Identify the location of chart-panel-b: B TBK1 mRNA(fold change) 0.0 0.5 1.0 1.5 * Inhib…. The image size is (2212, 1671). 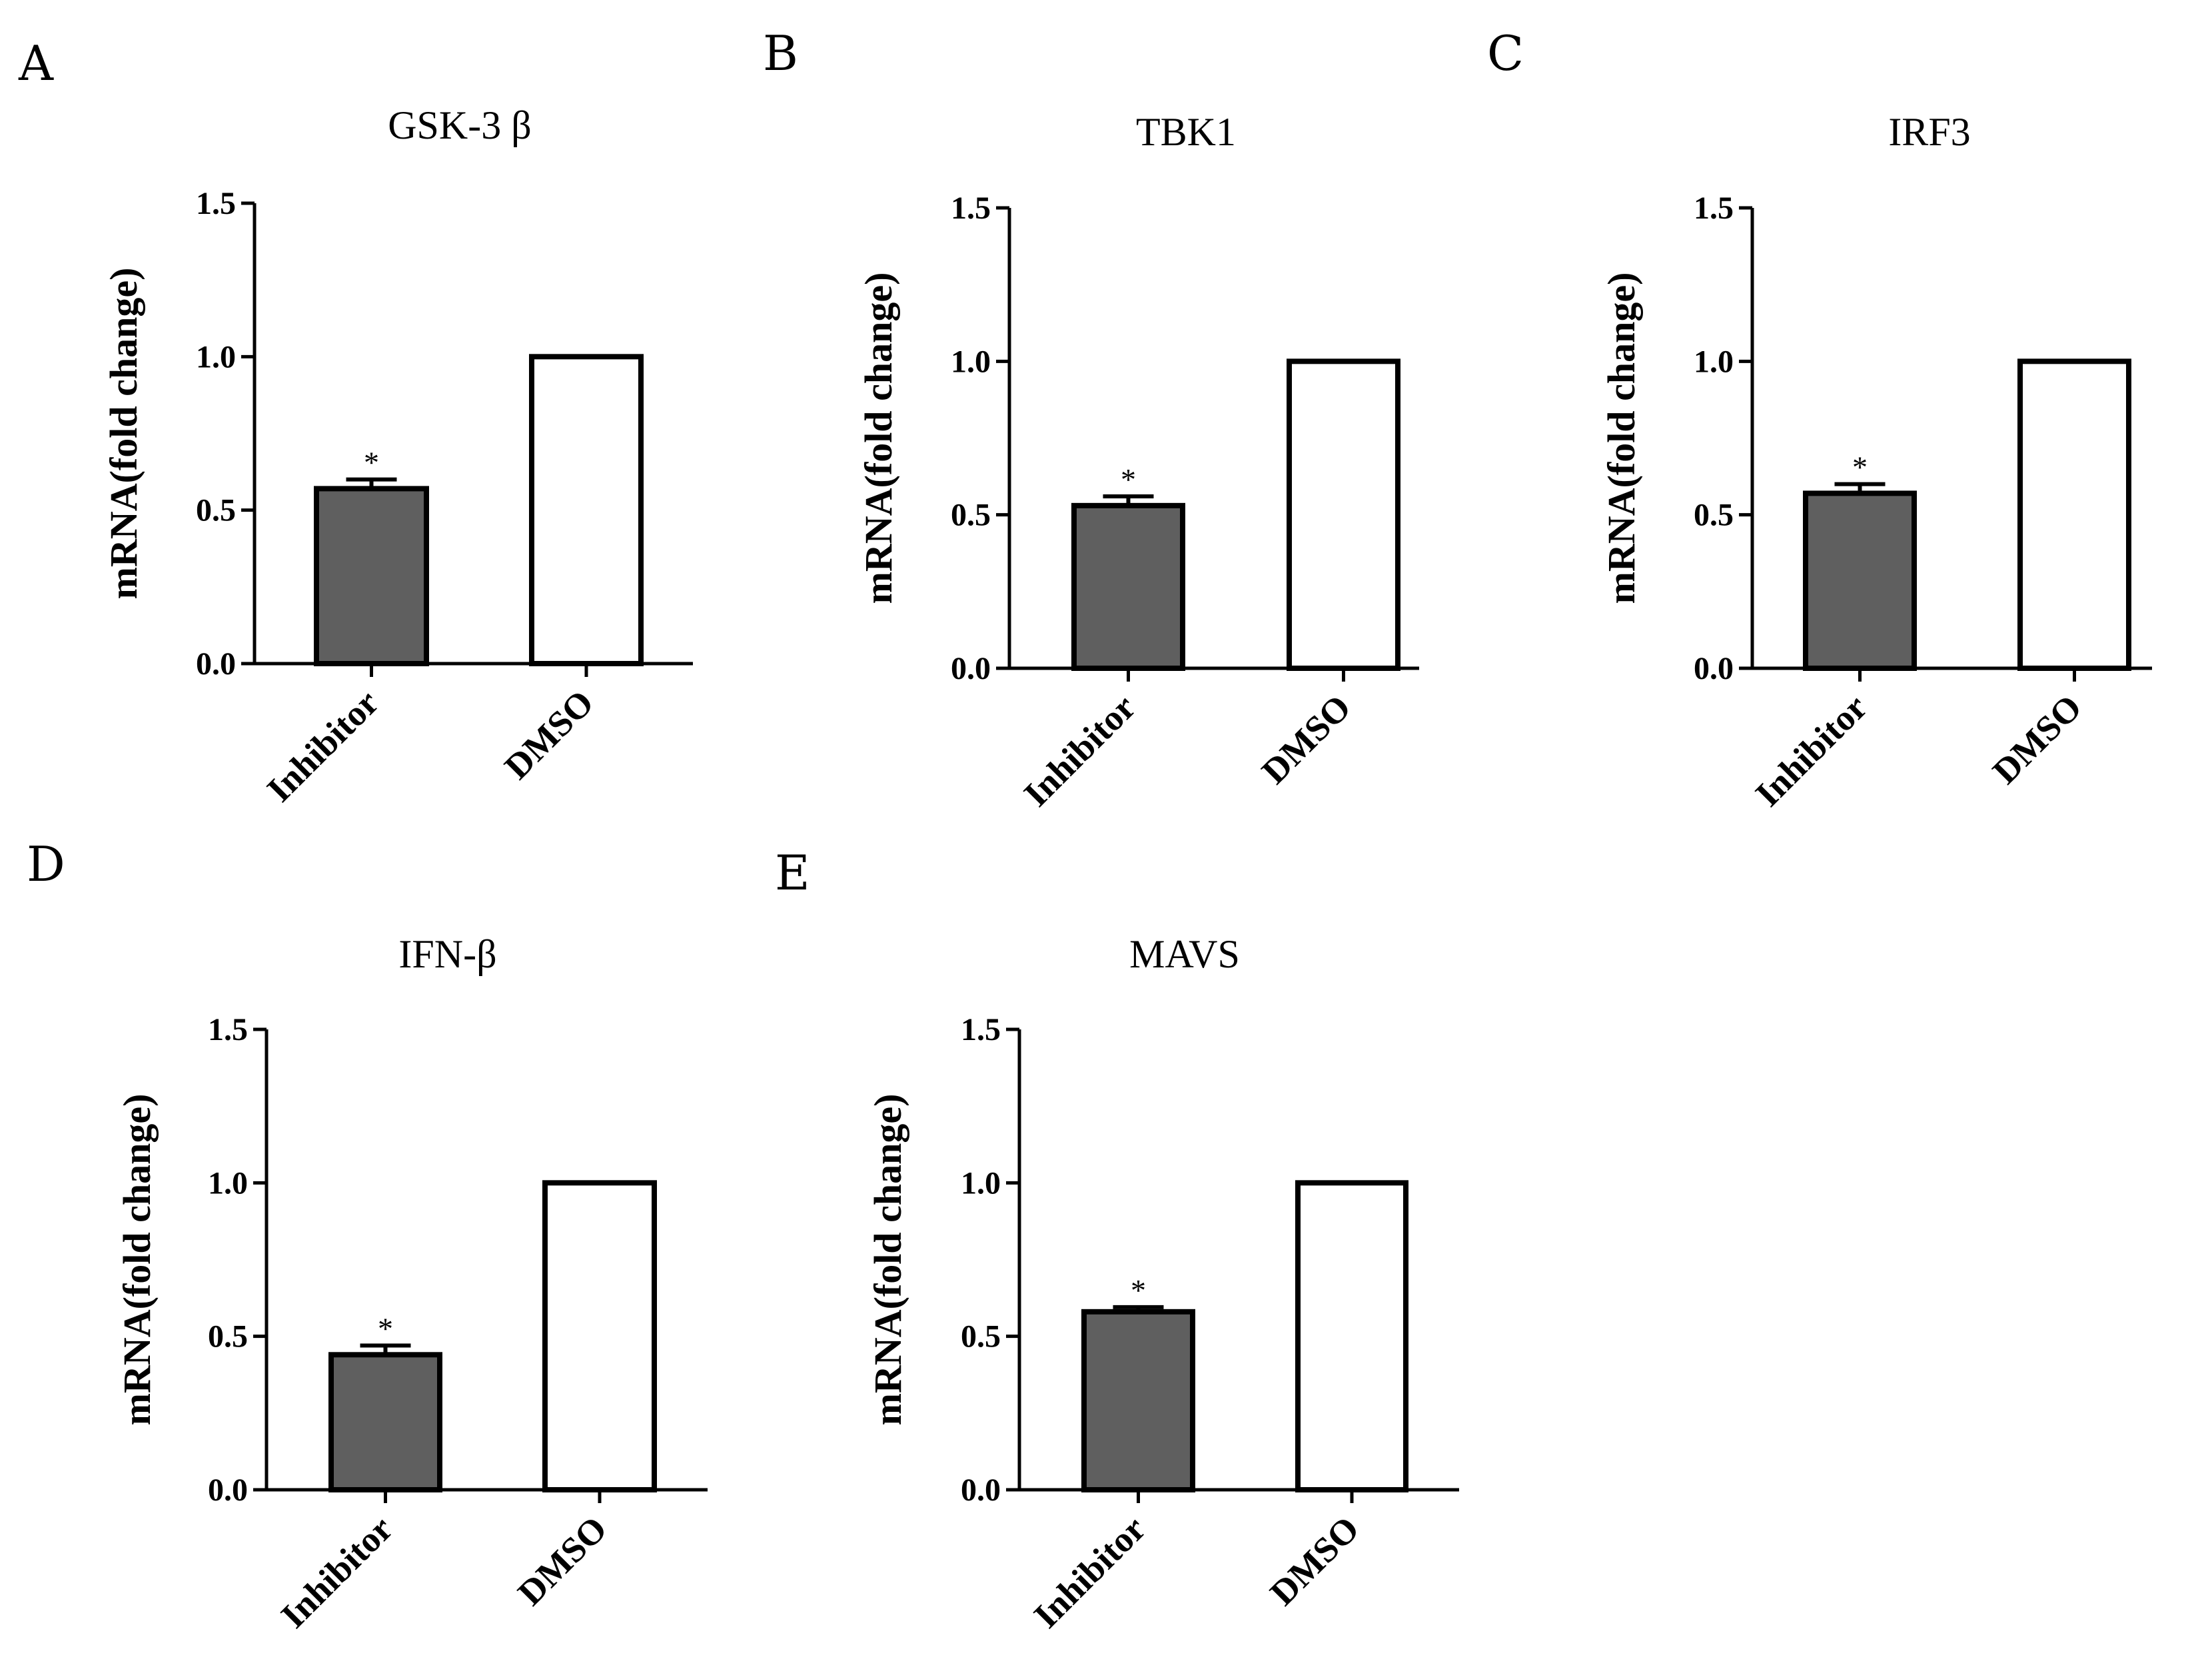
(1091, 420).